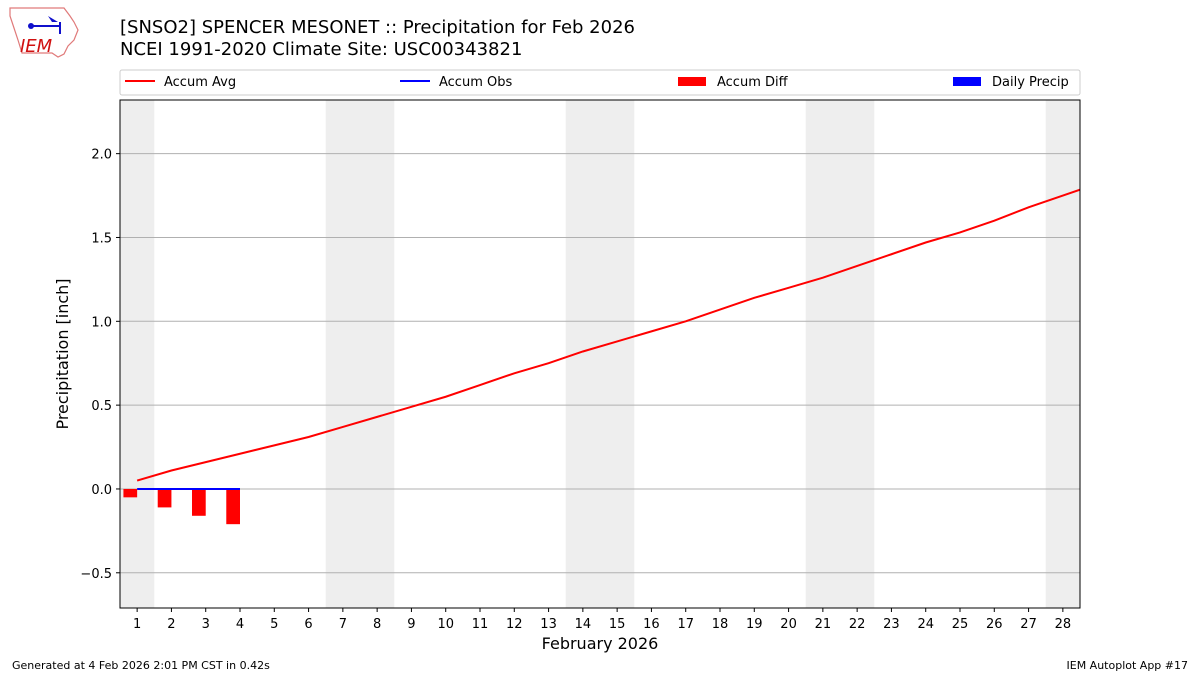 Image resolution: width=1200 pixels, height=675 pixels. Describe the element at coordinates (101, 238) in the screenshot. I see `y-tick-label: 1.5` at that location.